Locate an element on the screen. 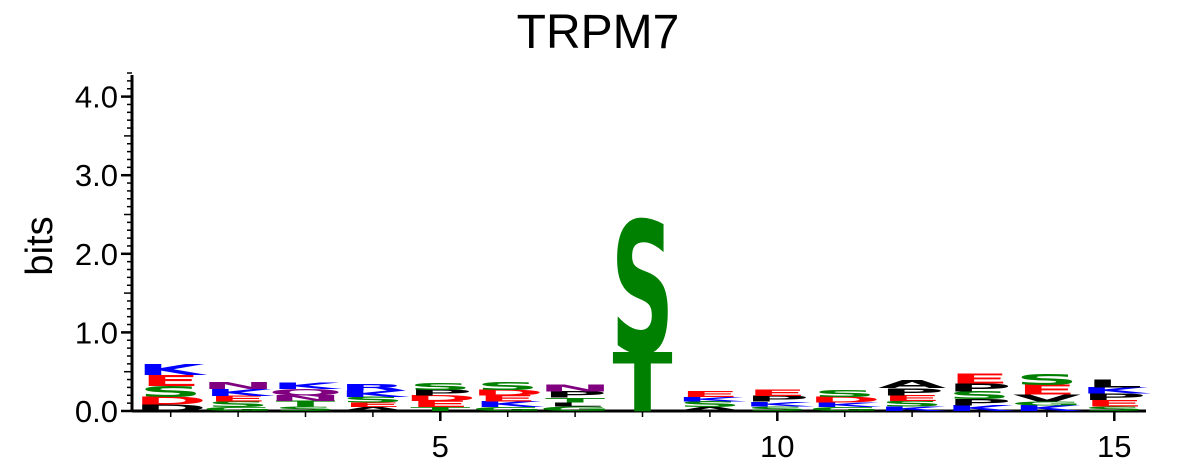  y-tick-label: 1.0 is located at coordinates (96, 332).